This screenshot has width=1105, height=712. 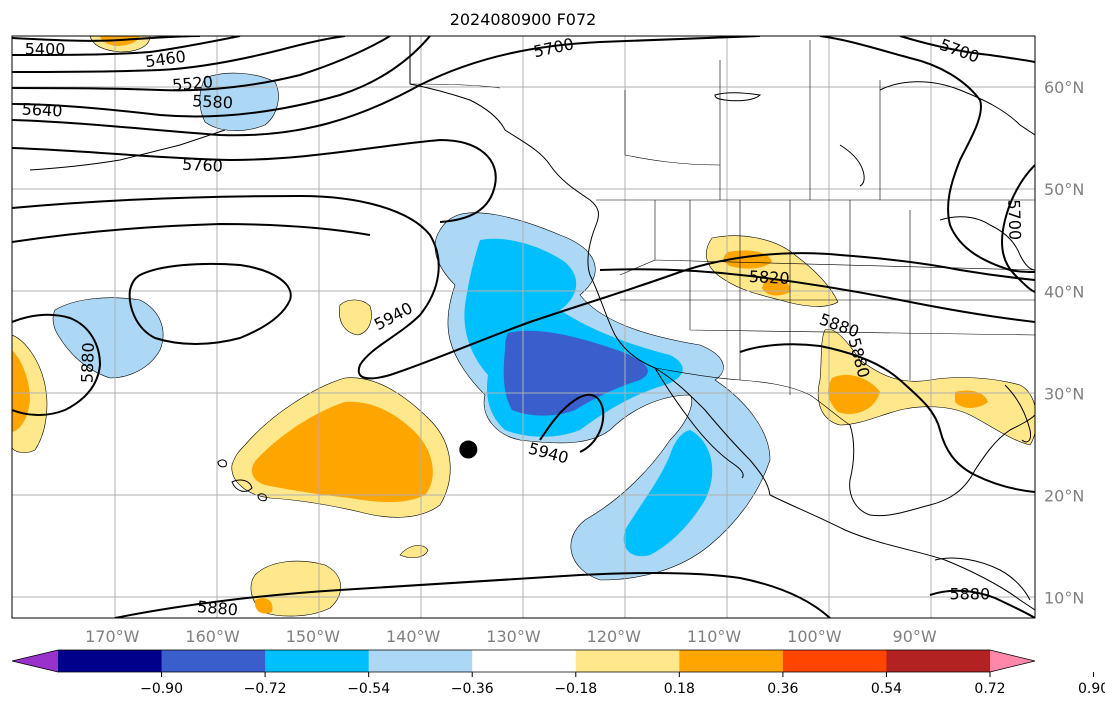 I want to click on contour-5880-top, so click(x=191, y=232).